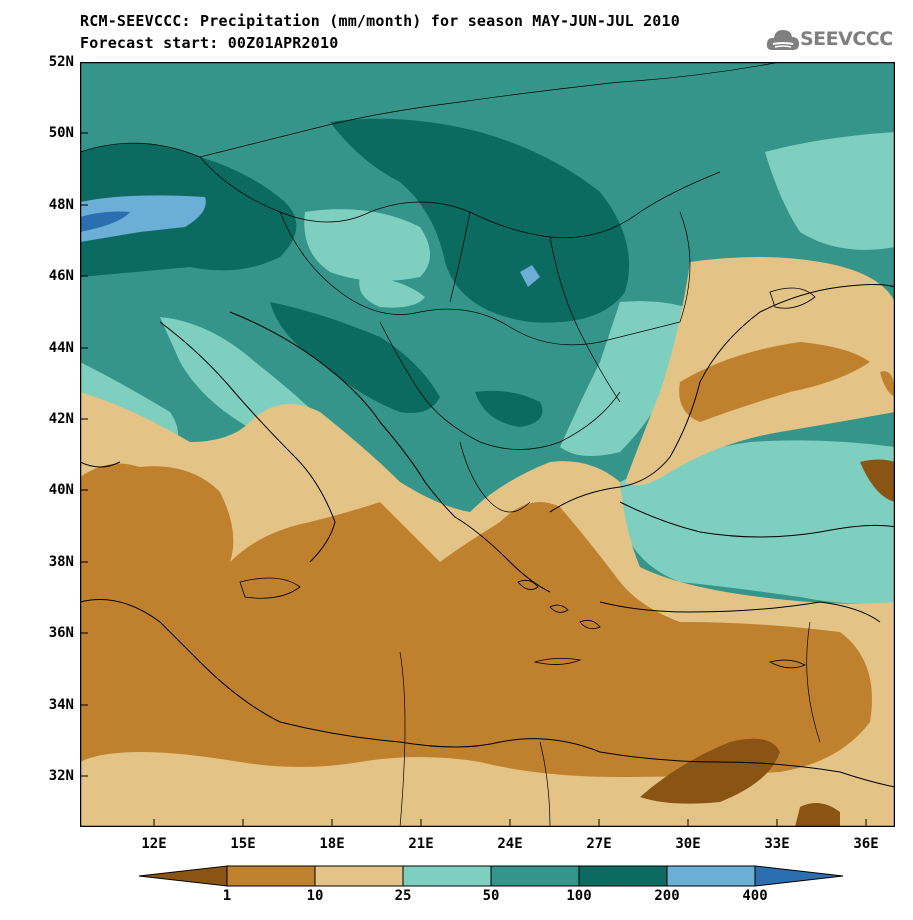  What do you see at coordinates (61, 133) in the screenshot?
I see `lat-label: 50N` at bounding box center [61, 133].